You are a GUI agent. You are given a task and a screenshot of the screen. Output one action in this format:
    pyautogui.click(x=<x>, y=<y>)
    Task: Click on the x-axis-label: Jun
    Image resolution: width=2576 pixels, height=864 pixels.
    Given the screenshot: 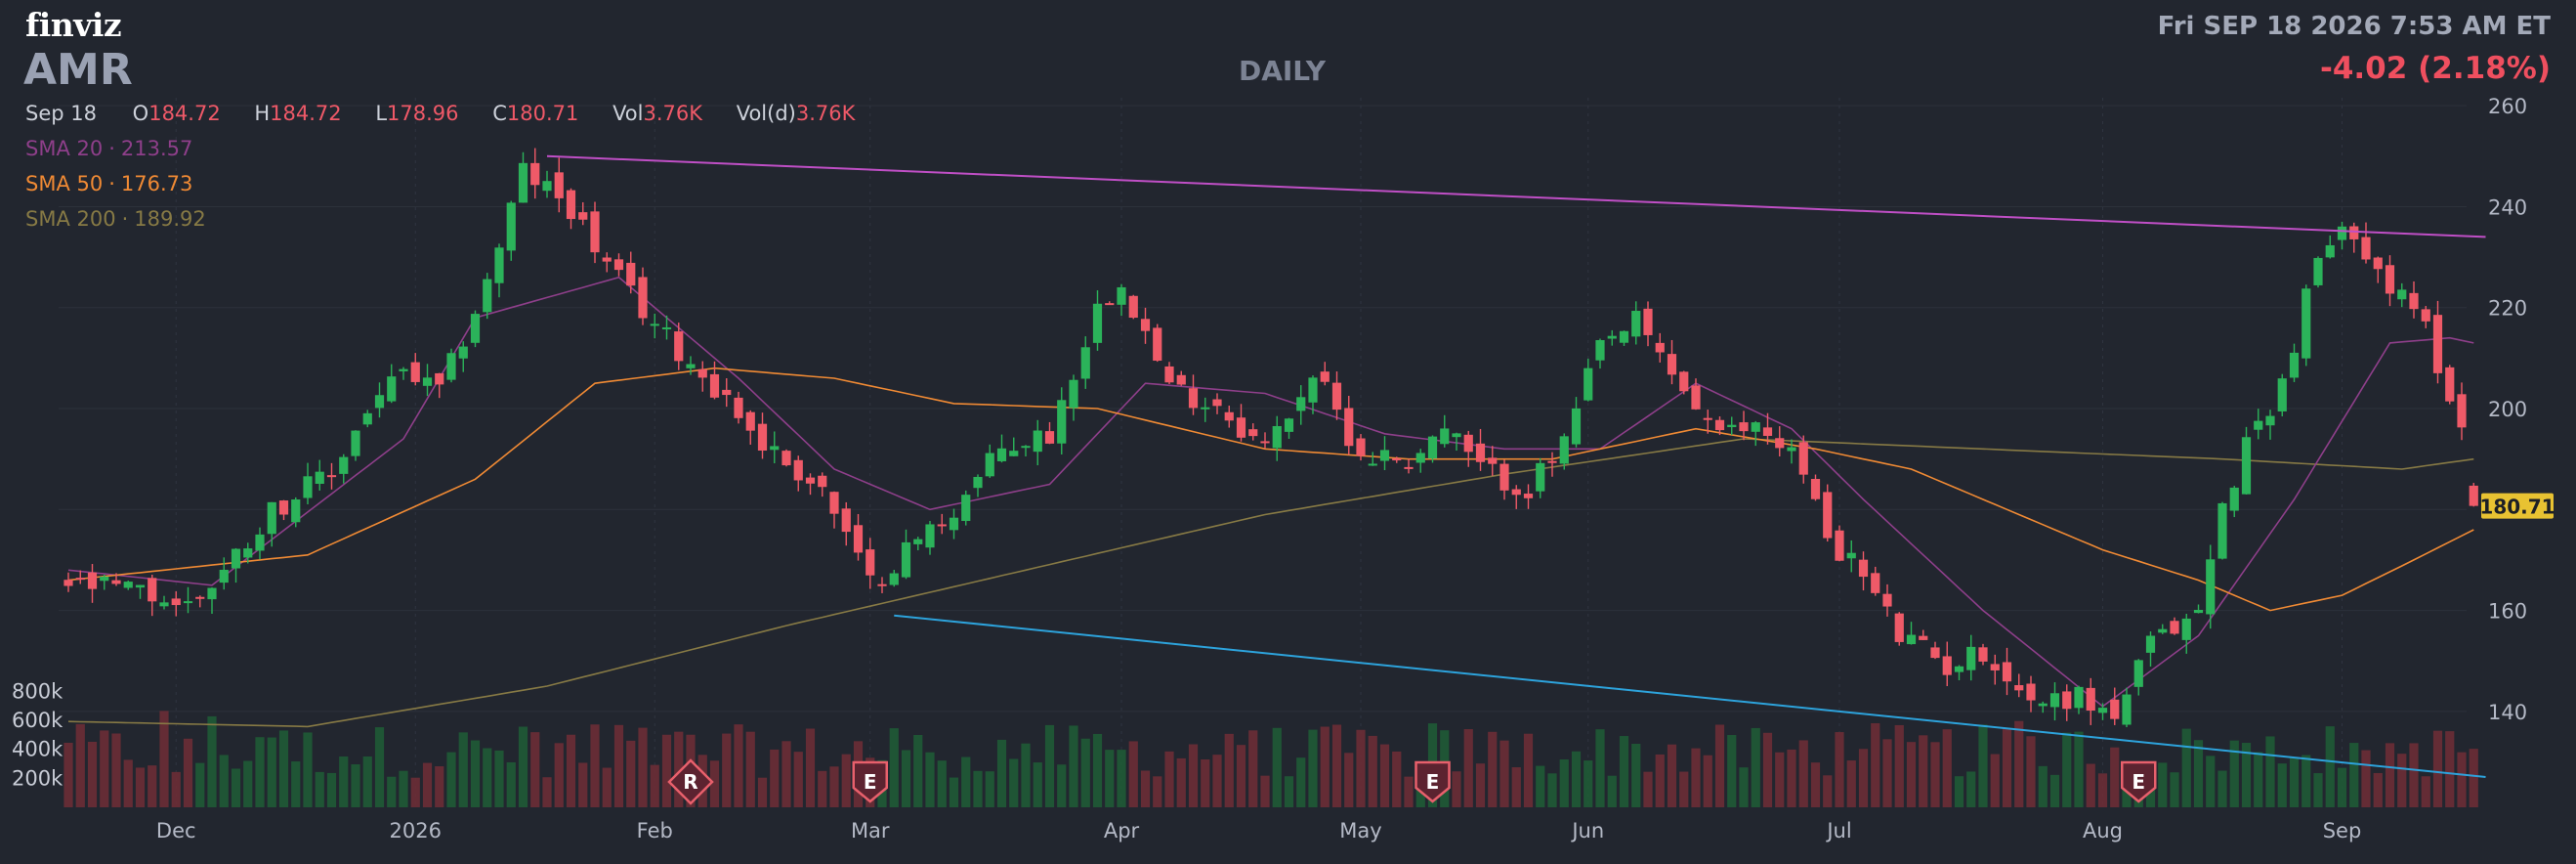 What is the action you would take?
    pyautogui.click(x=1587, y=830)
    